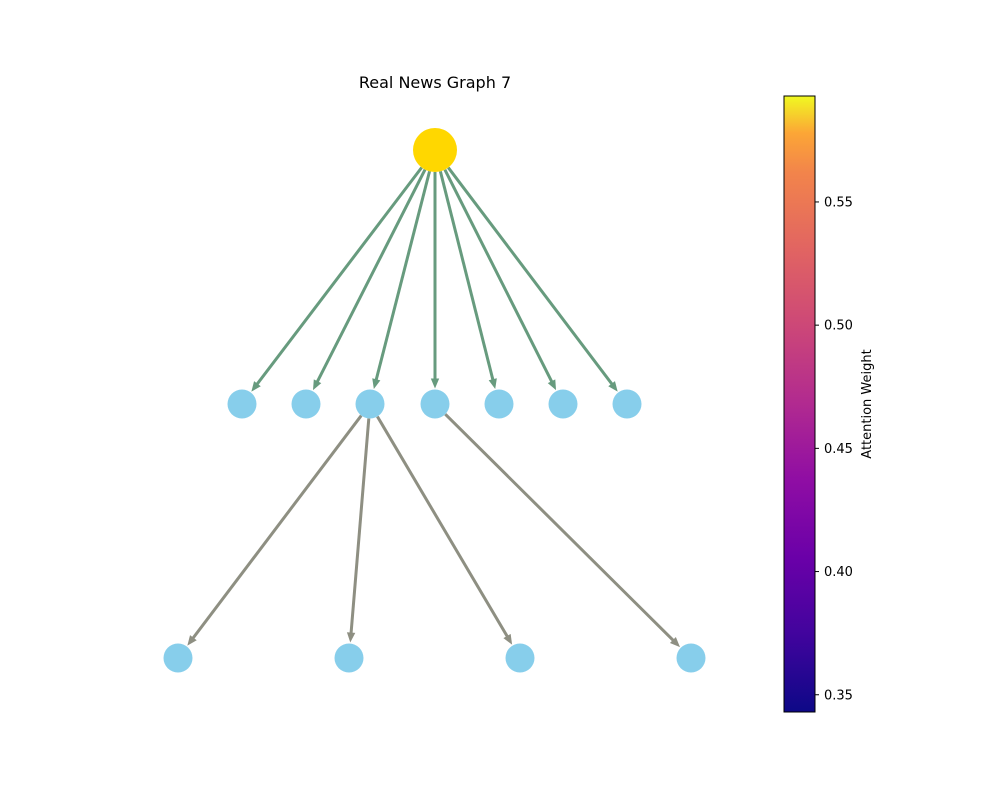 Image resolution: width=1000 pixels, height=800 pixels. Describe the element at coordinates (867, 403) in the screenshot. I see `colorbar-label: Attention Weight` at that location.